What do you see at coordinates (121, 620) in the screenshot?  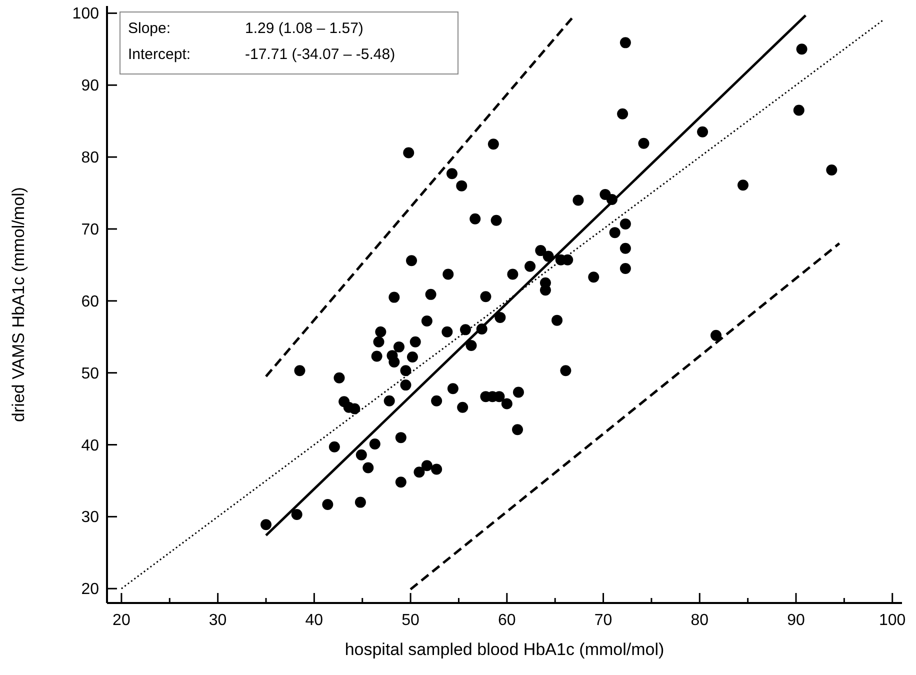 I see `x-tick-label: 20` at bounding box center [121, 620].